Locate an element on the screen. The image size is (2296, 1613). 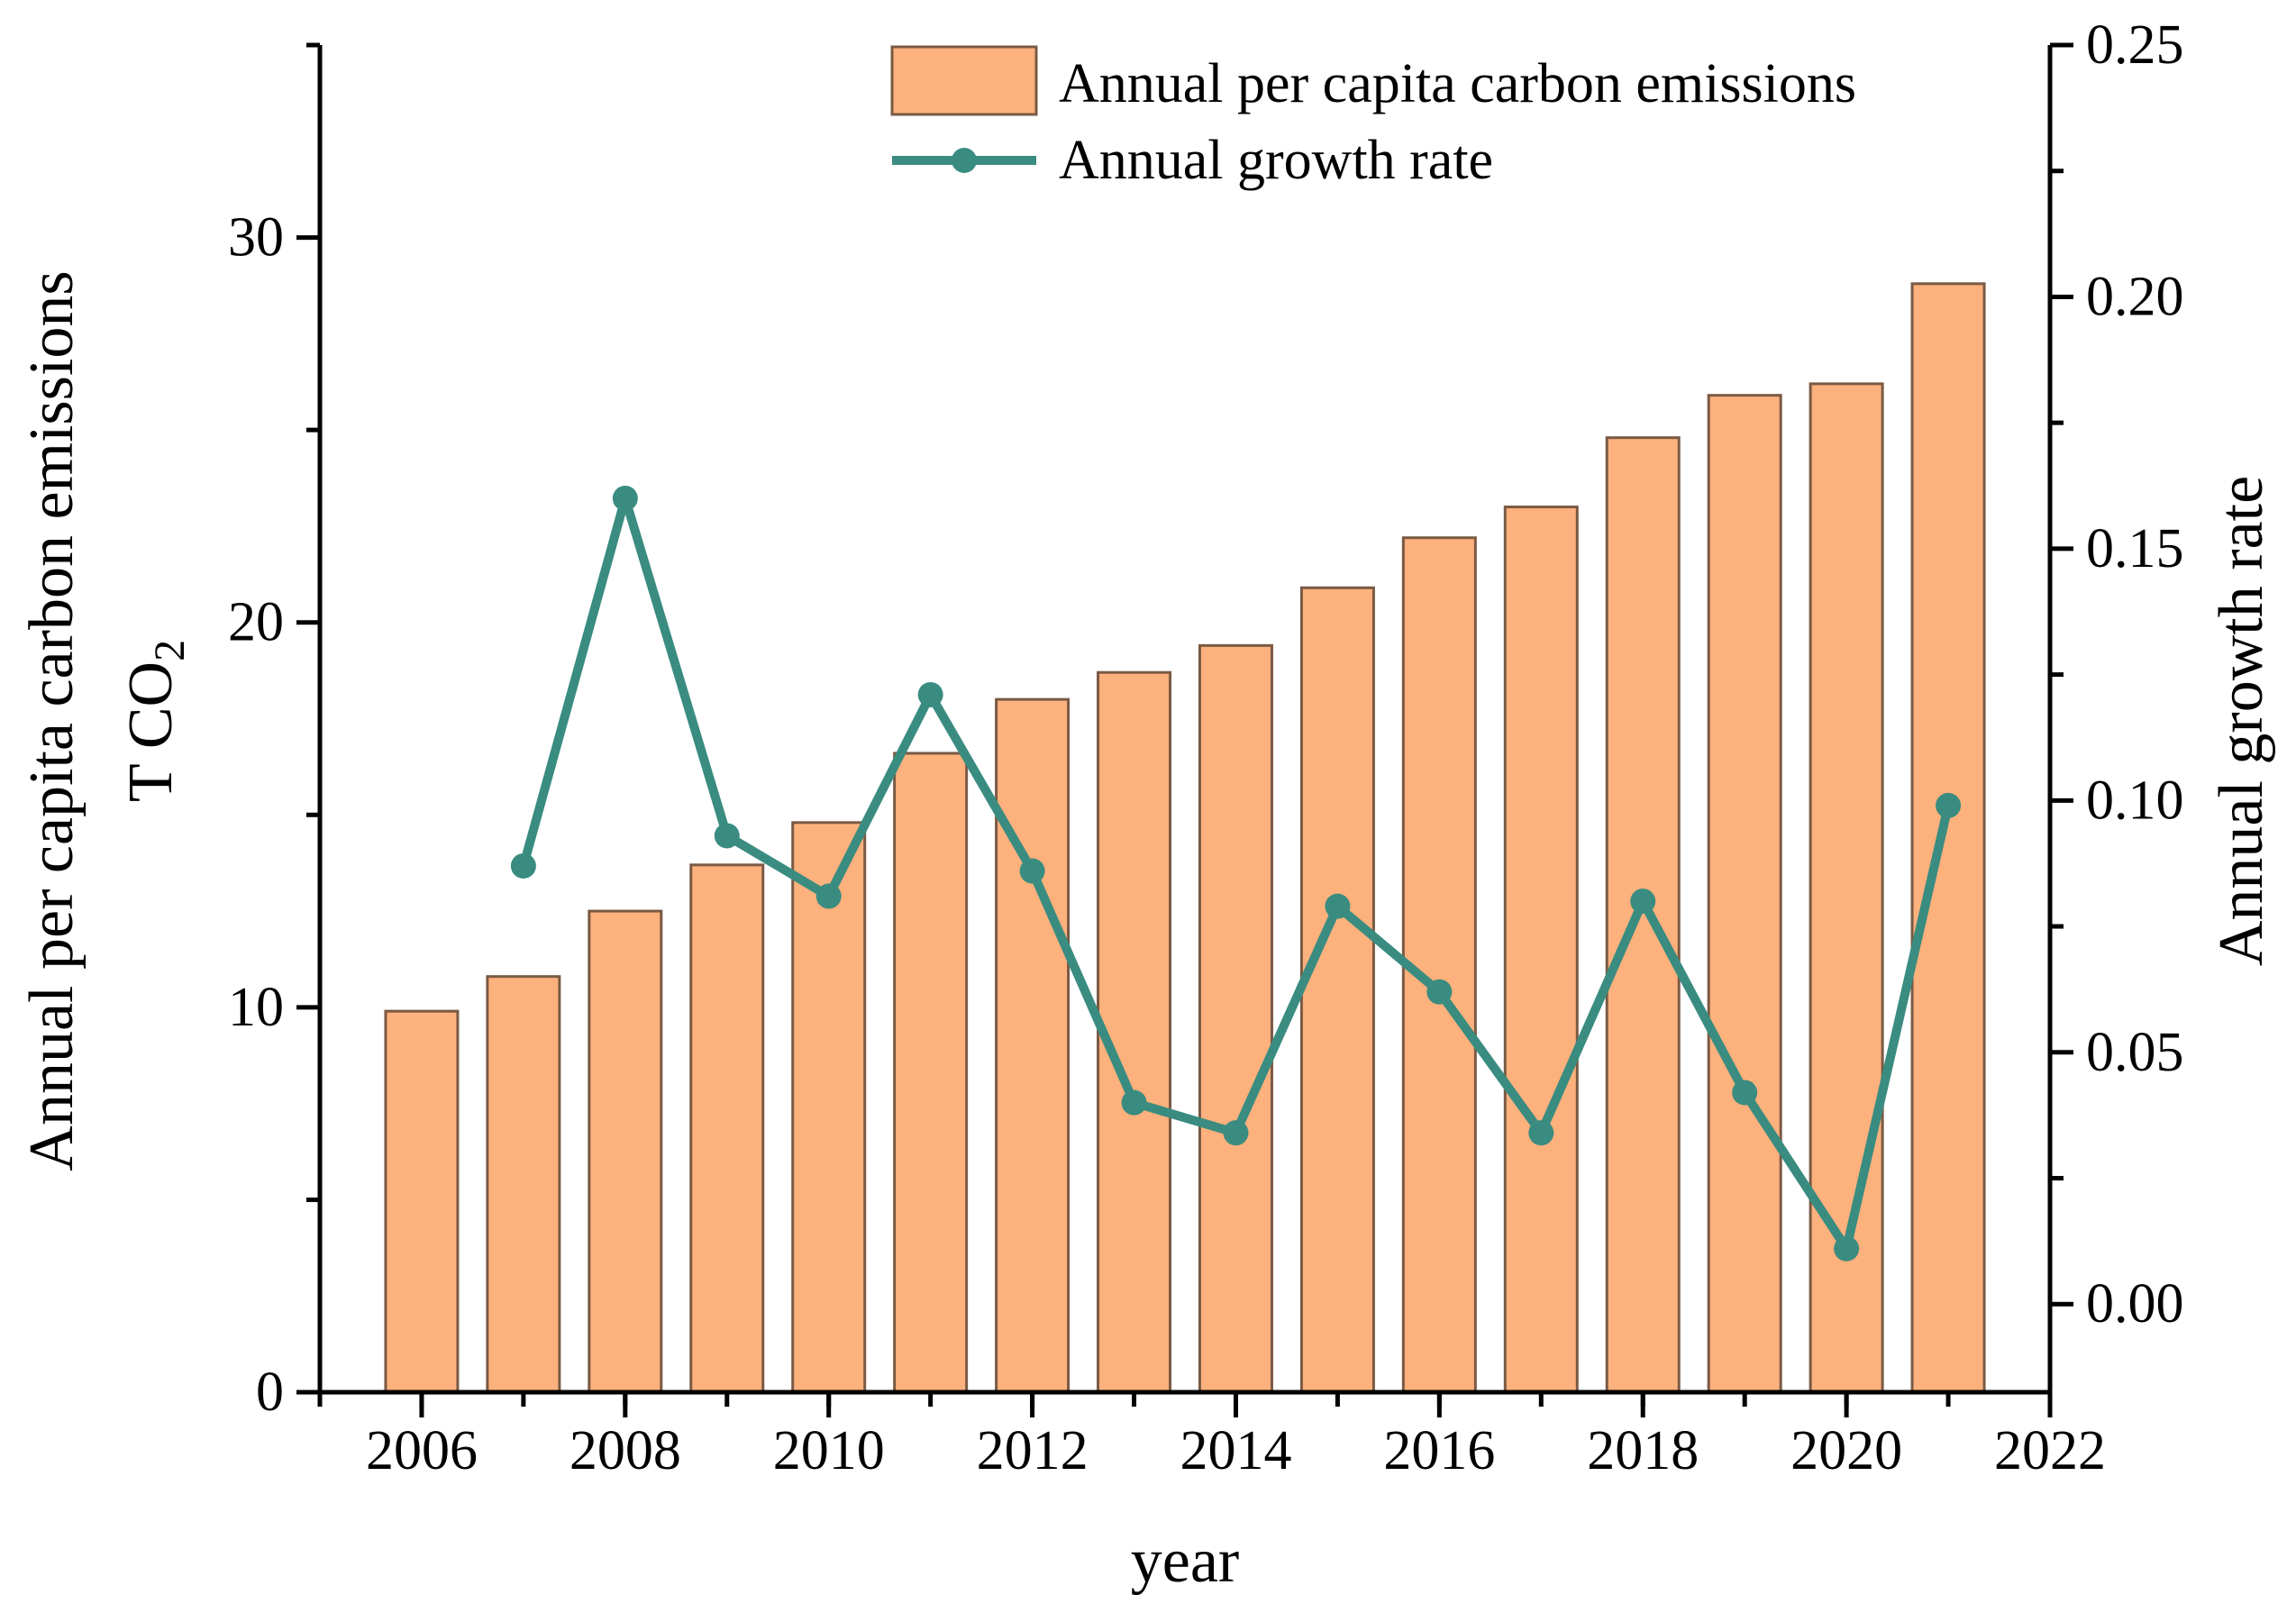
growth-point-2021 is located at coordinates (1949, 805).